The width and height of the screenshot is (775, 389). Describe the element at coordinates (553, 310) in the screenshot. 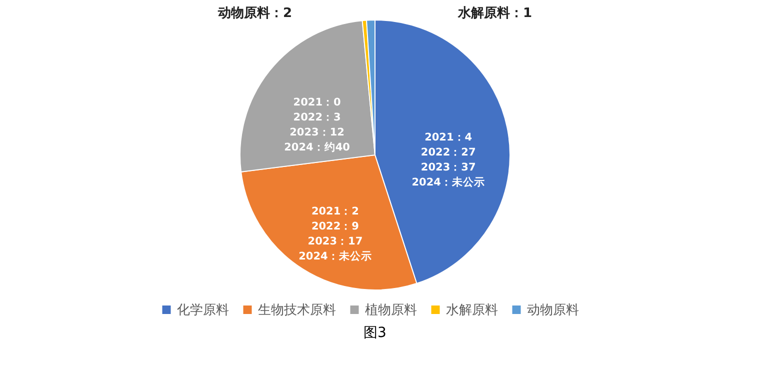

I see `legend-label: 动物原料` at that location.